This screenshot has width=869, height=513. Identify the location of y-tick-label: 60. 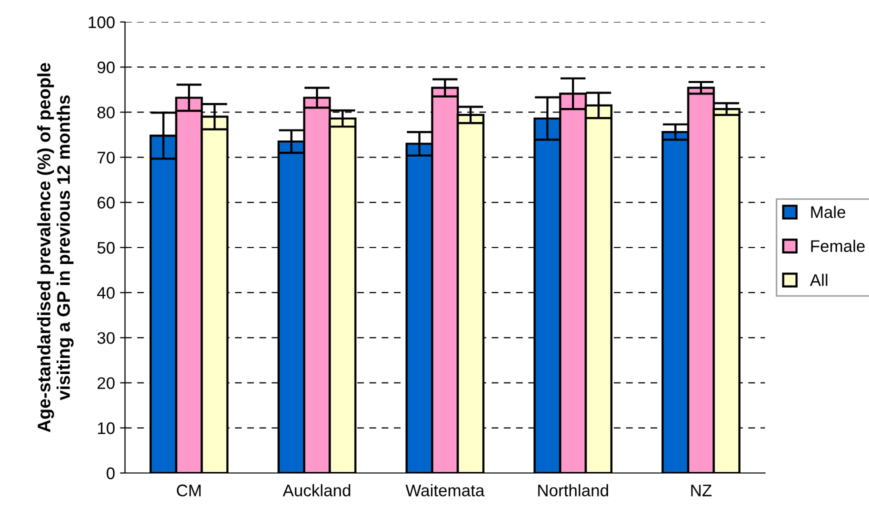
(106, 202).